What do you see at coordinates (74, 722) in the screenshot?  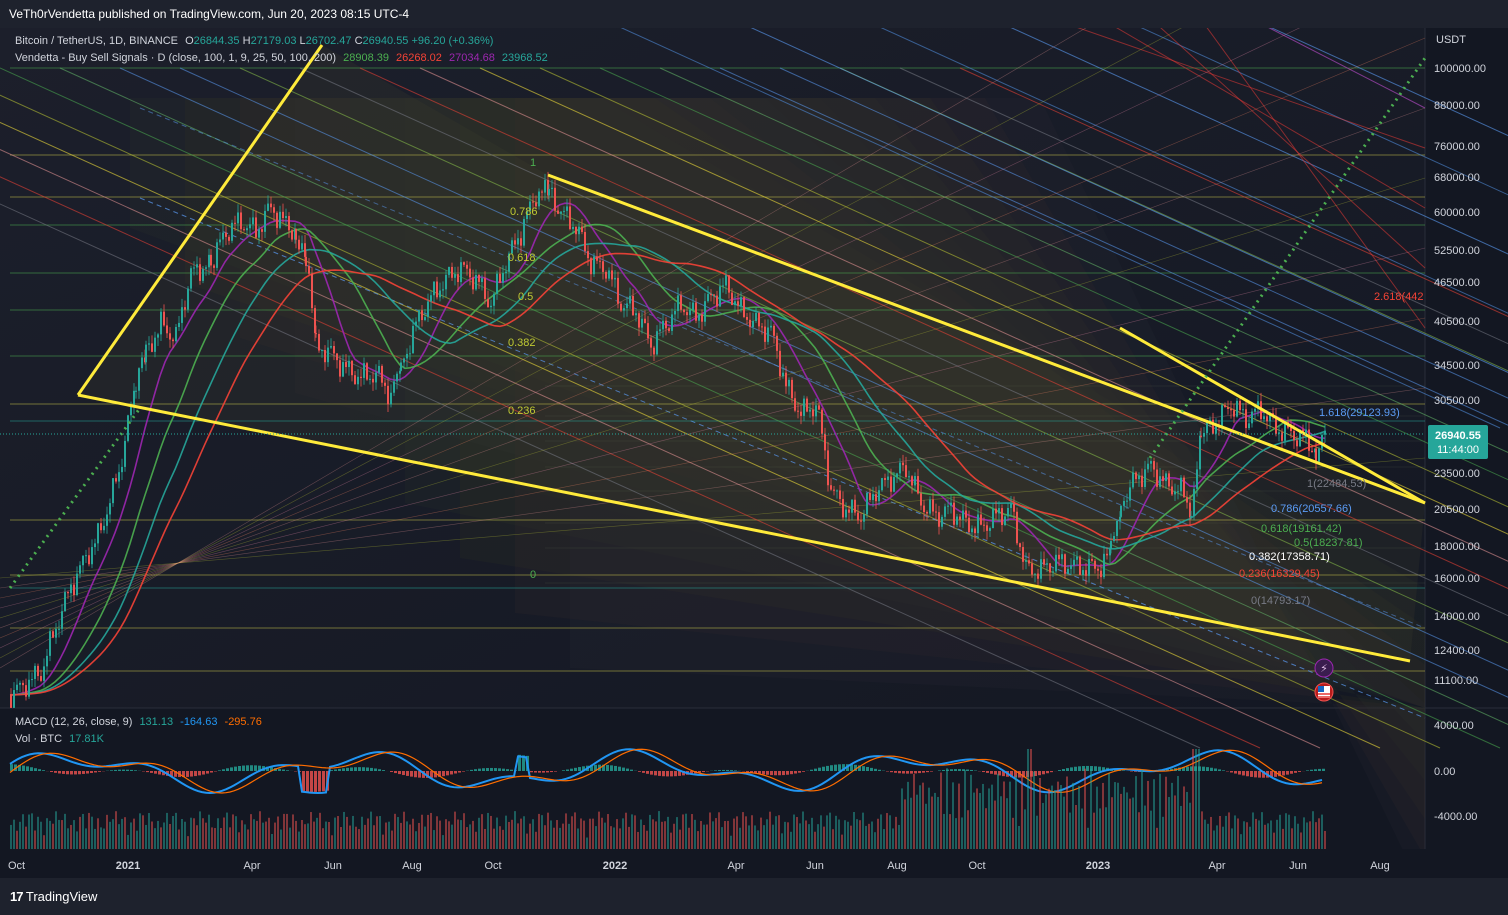 I see `macd-name: MACD (12, 26, close, 9)` at bounding box center [74, 722].